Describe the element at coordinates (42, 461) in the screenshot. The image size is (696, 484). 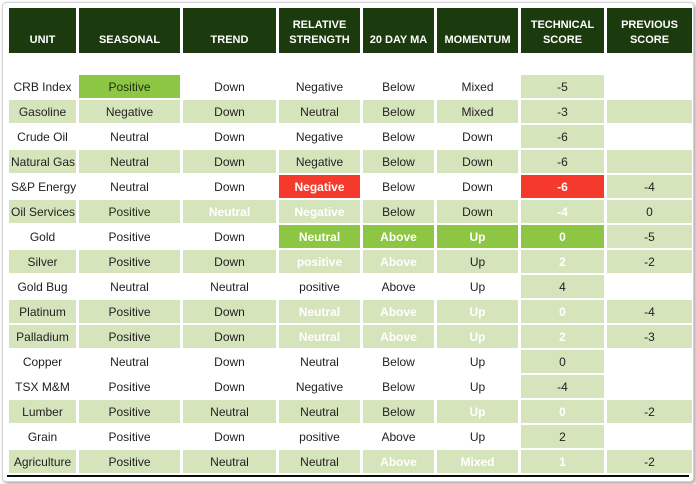
I see `unit-cell: Agriculture` at that location.